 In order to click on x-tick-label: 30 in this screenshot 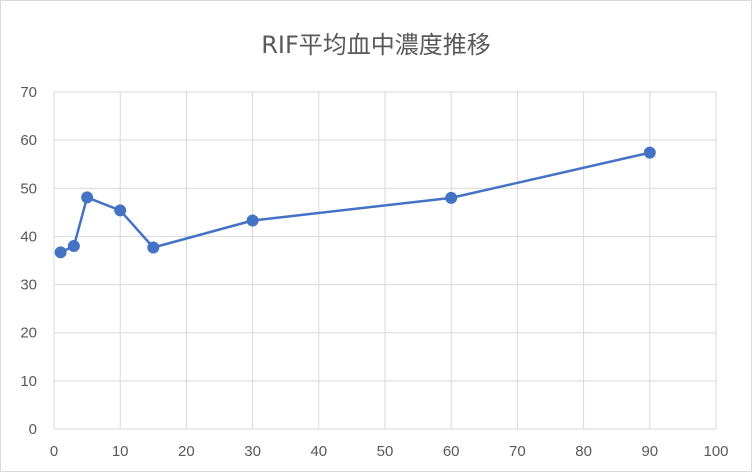, I will do `click(252, 451)`.